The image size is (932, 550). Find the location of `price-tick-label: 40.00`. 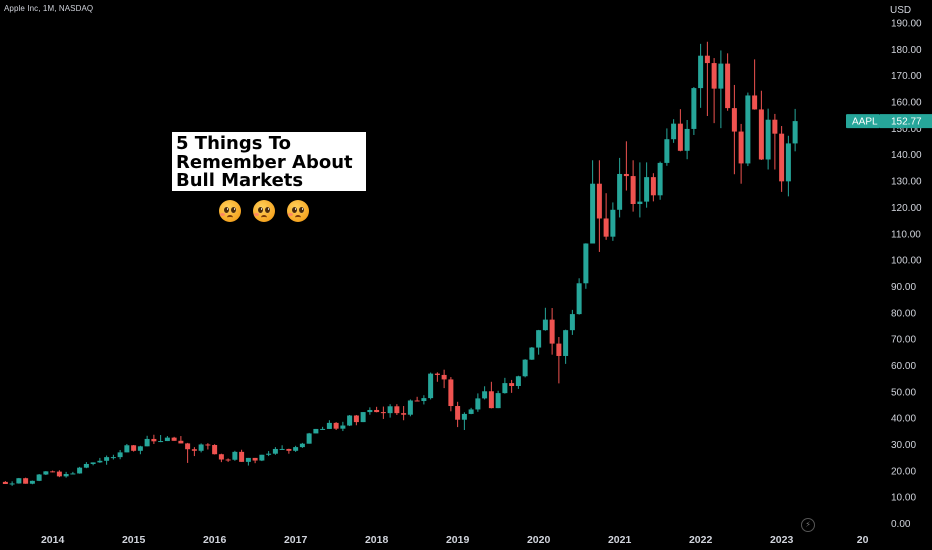

price-tick-label: 40.00 is located at coordinates (903, 419).